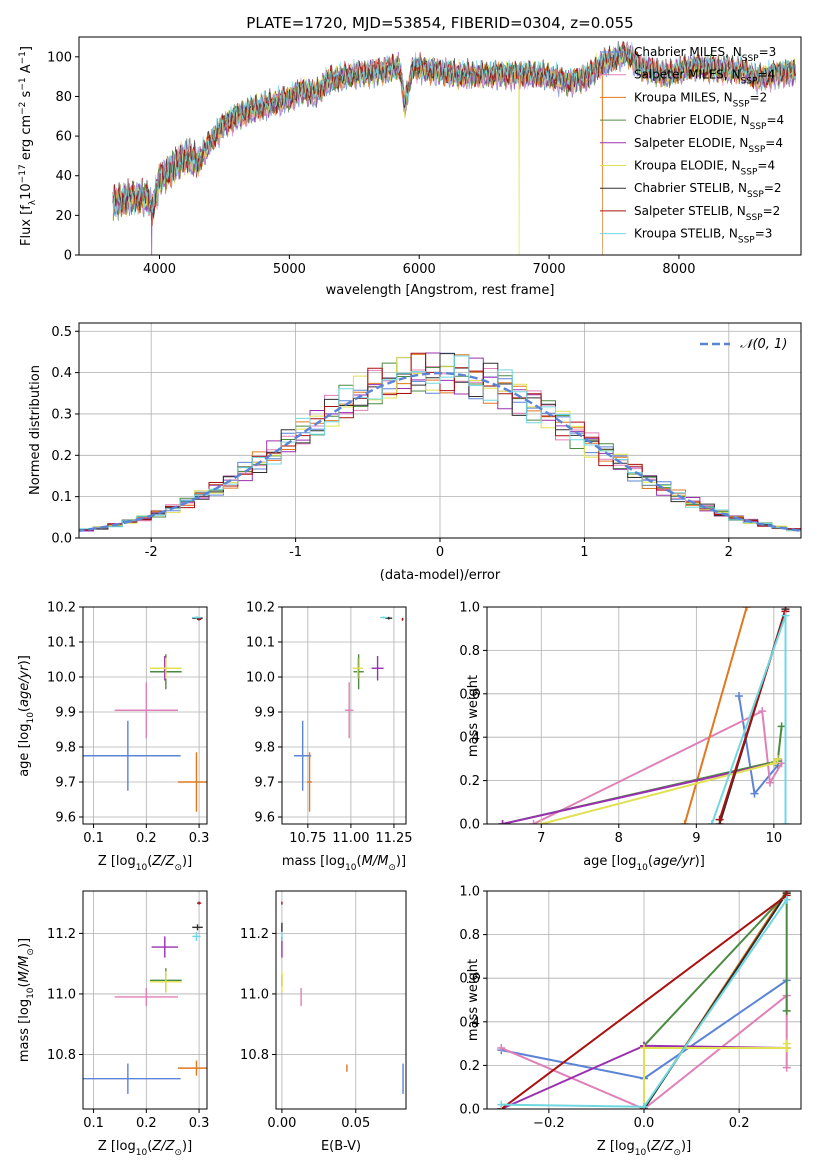 Image resolution: width=819 pixels, height=1170 pixels. I want to click on y-axis-label: Normed distribution, so click(35, 430).